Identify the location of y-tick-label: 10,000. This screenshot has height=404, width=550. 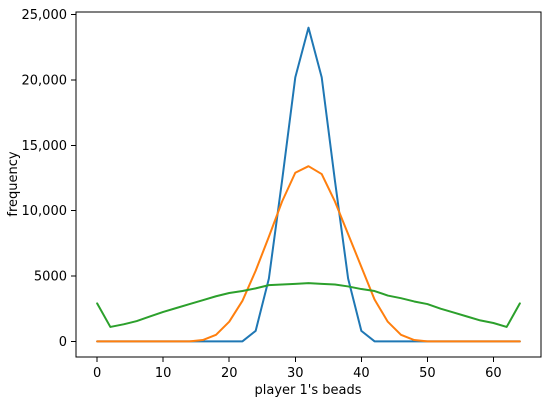
(45, 211).